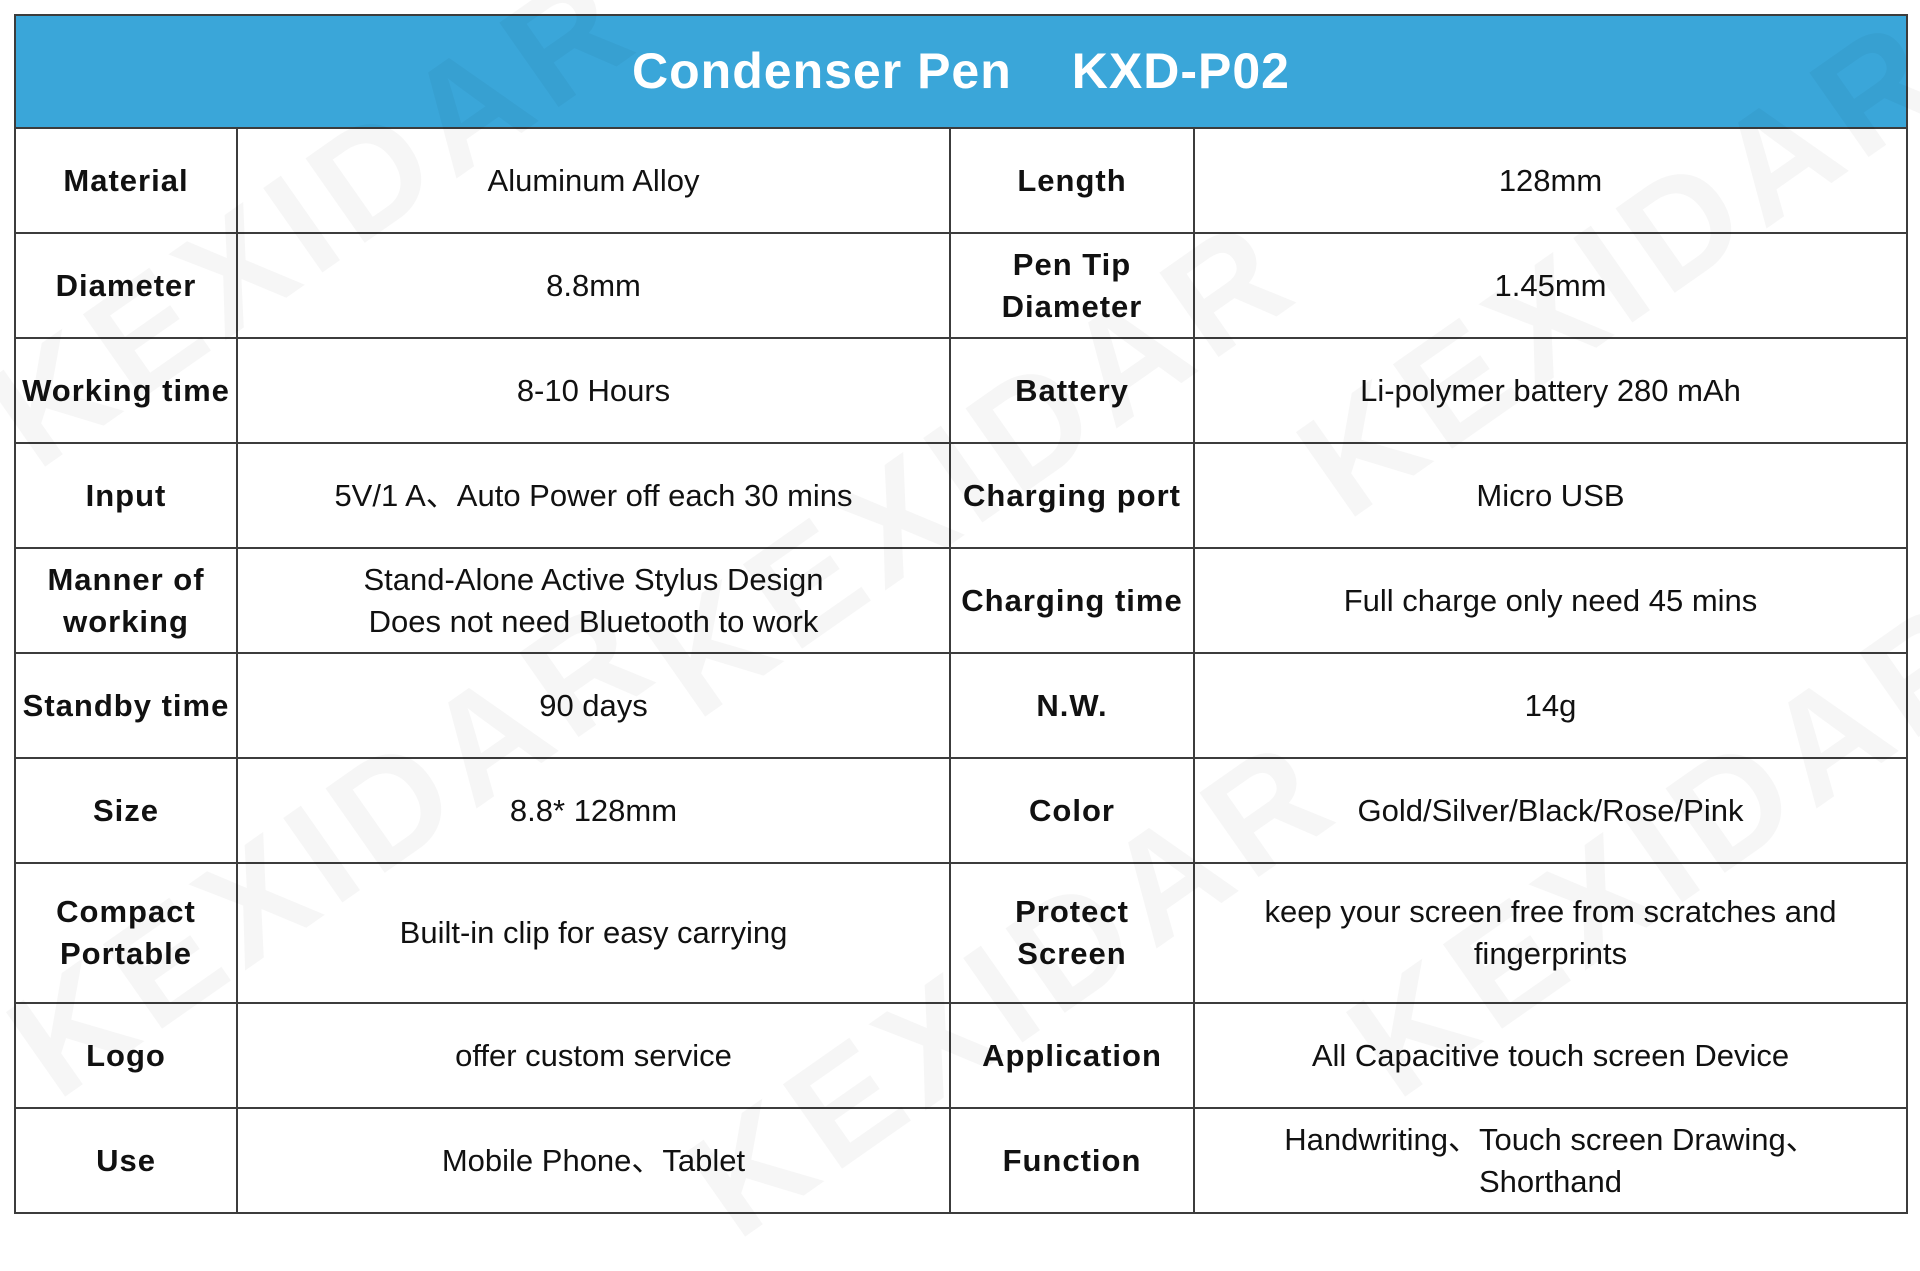 The image size is (1920, 1271). Describe the element at coordinates (1072, 390) in the screenshot. I see `spec-label: Battery` at that location.